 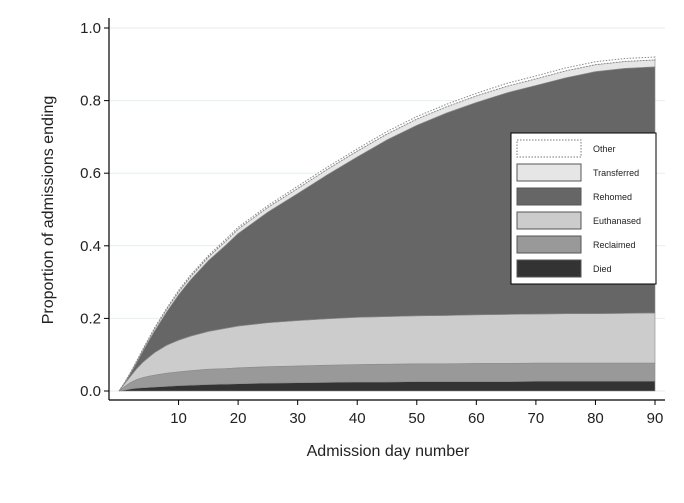 What do you see at coordinates (416, 418) in the screenshot?
I see `x-tick-label: 50` at bounding box center [416, 418].